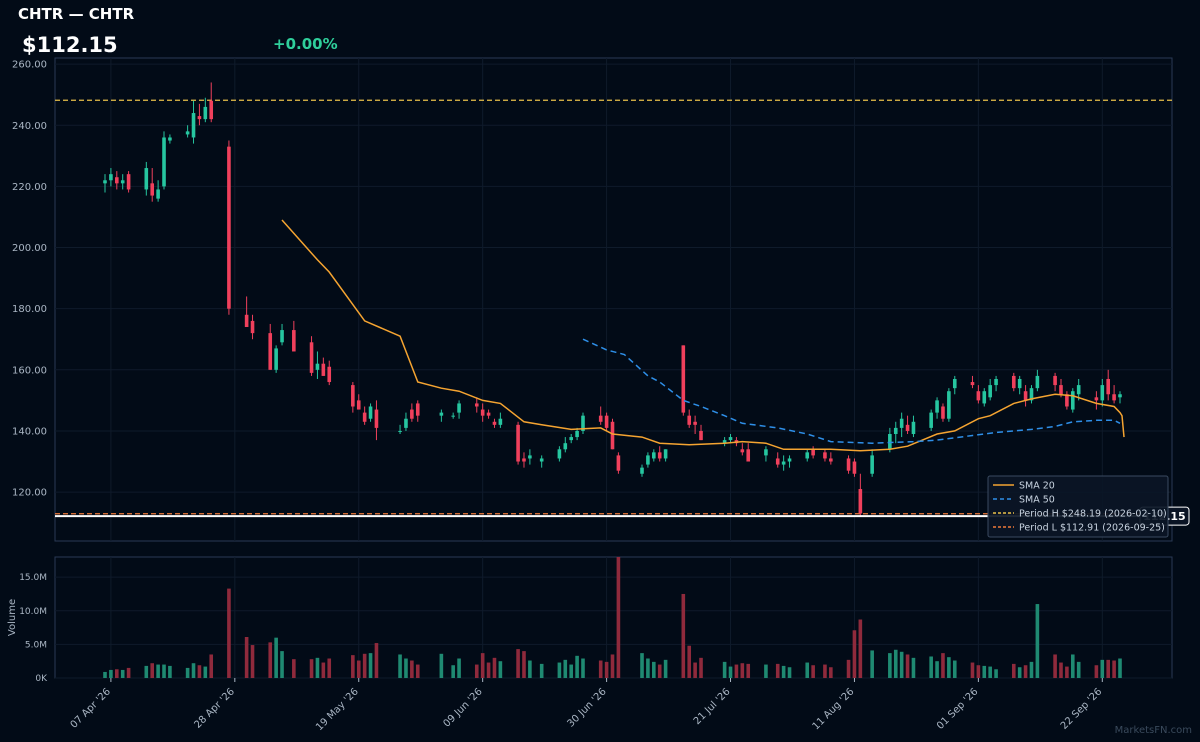  I want to click on y-tick-label: 220.00, so click(29, 187).